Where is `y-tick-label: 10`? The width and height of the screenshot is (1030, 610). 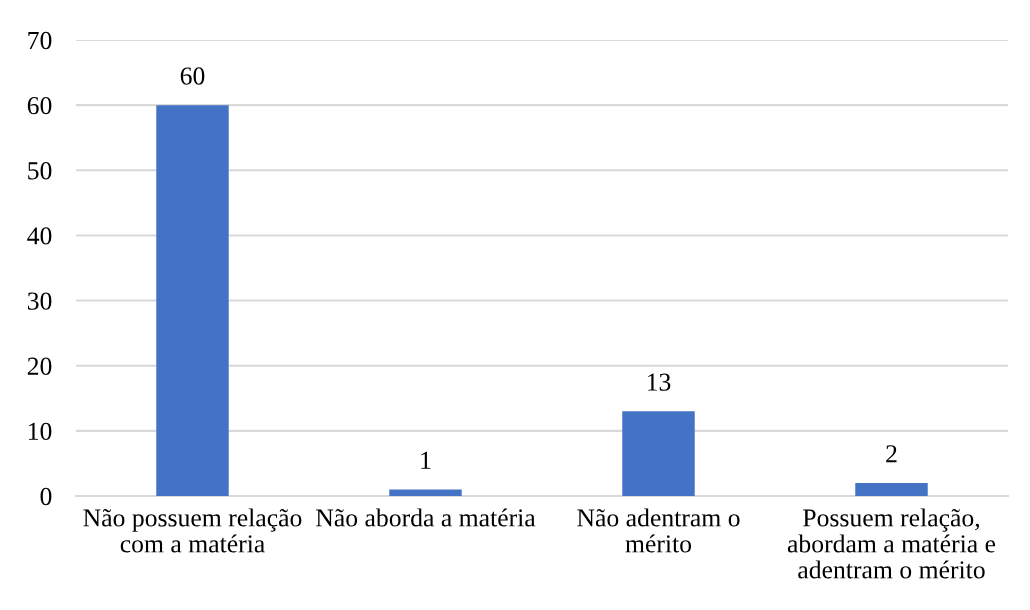
y-tick-label: 10 is located at coordinates (40, 431).